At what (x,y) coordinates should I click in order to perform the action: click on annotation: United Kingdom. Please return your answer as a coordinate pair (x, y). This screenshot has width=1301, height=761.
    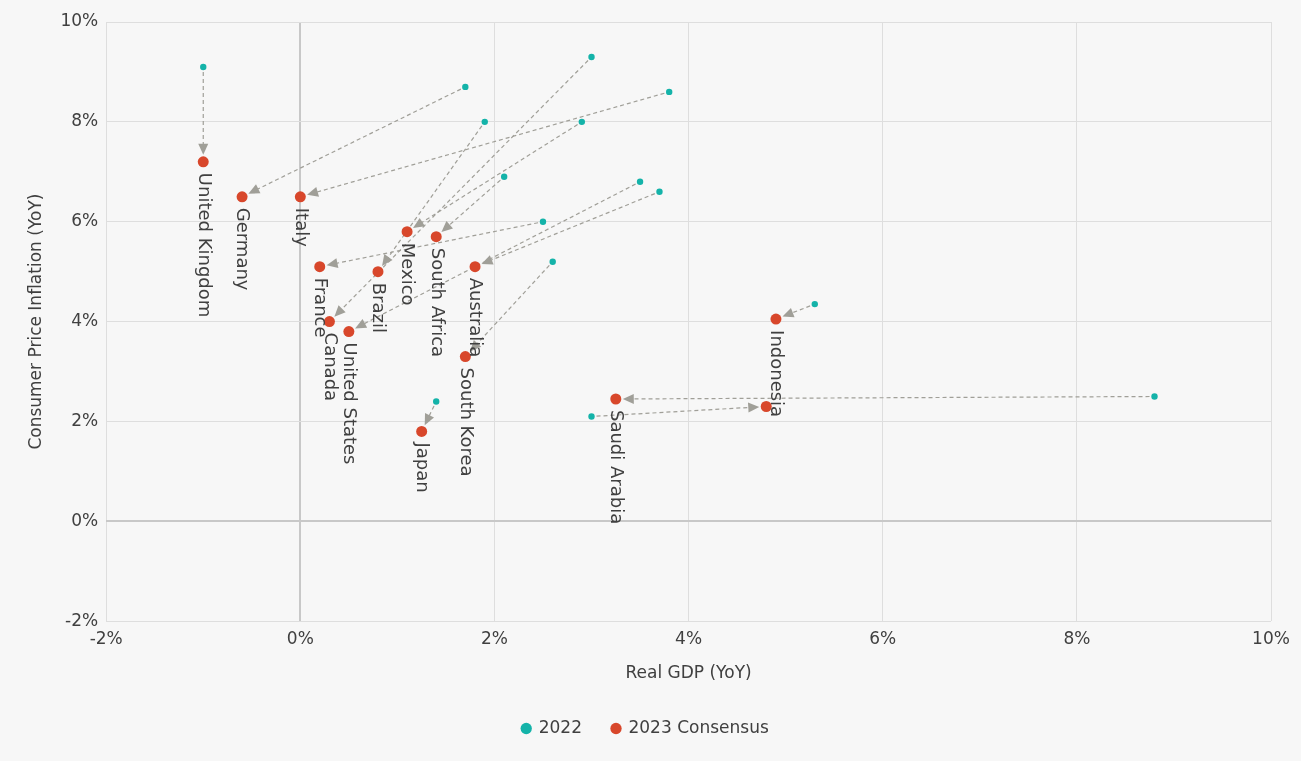
    Looking at the image, I should click on (205, 245).